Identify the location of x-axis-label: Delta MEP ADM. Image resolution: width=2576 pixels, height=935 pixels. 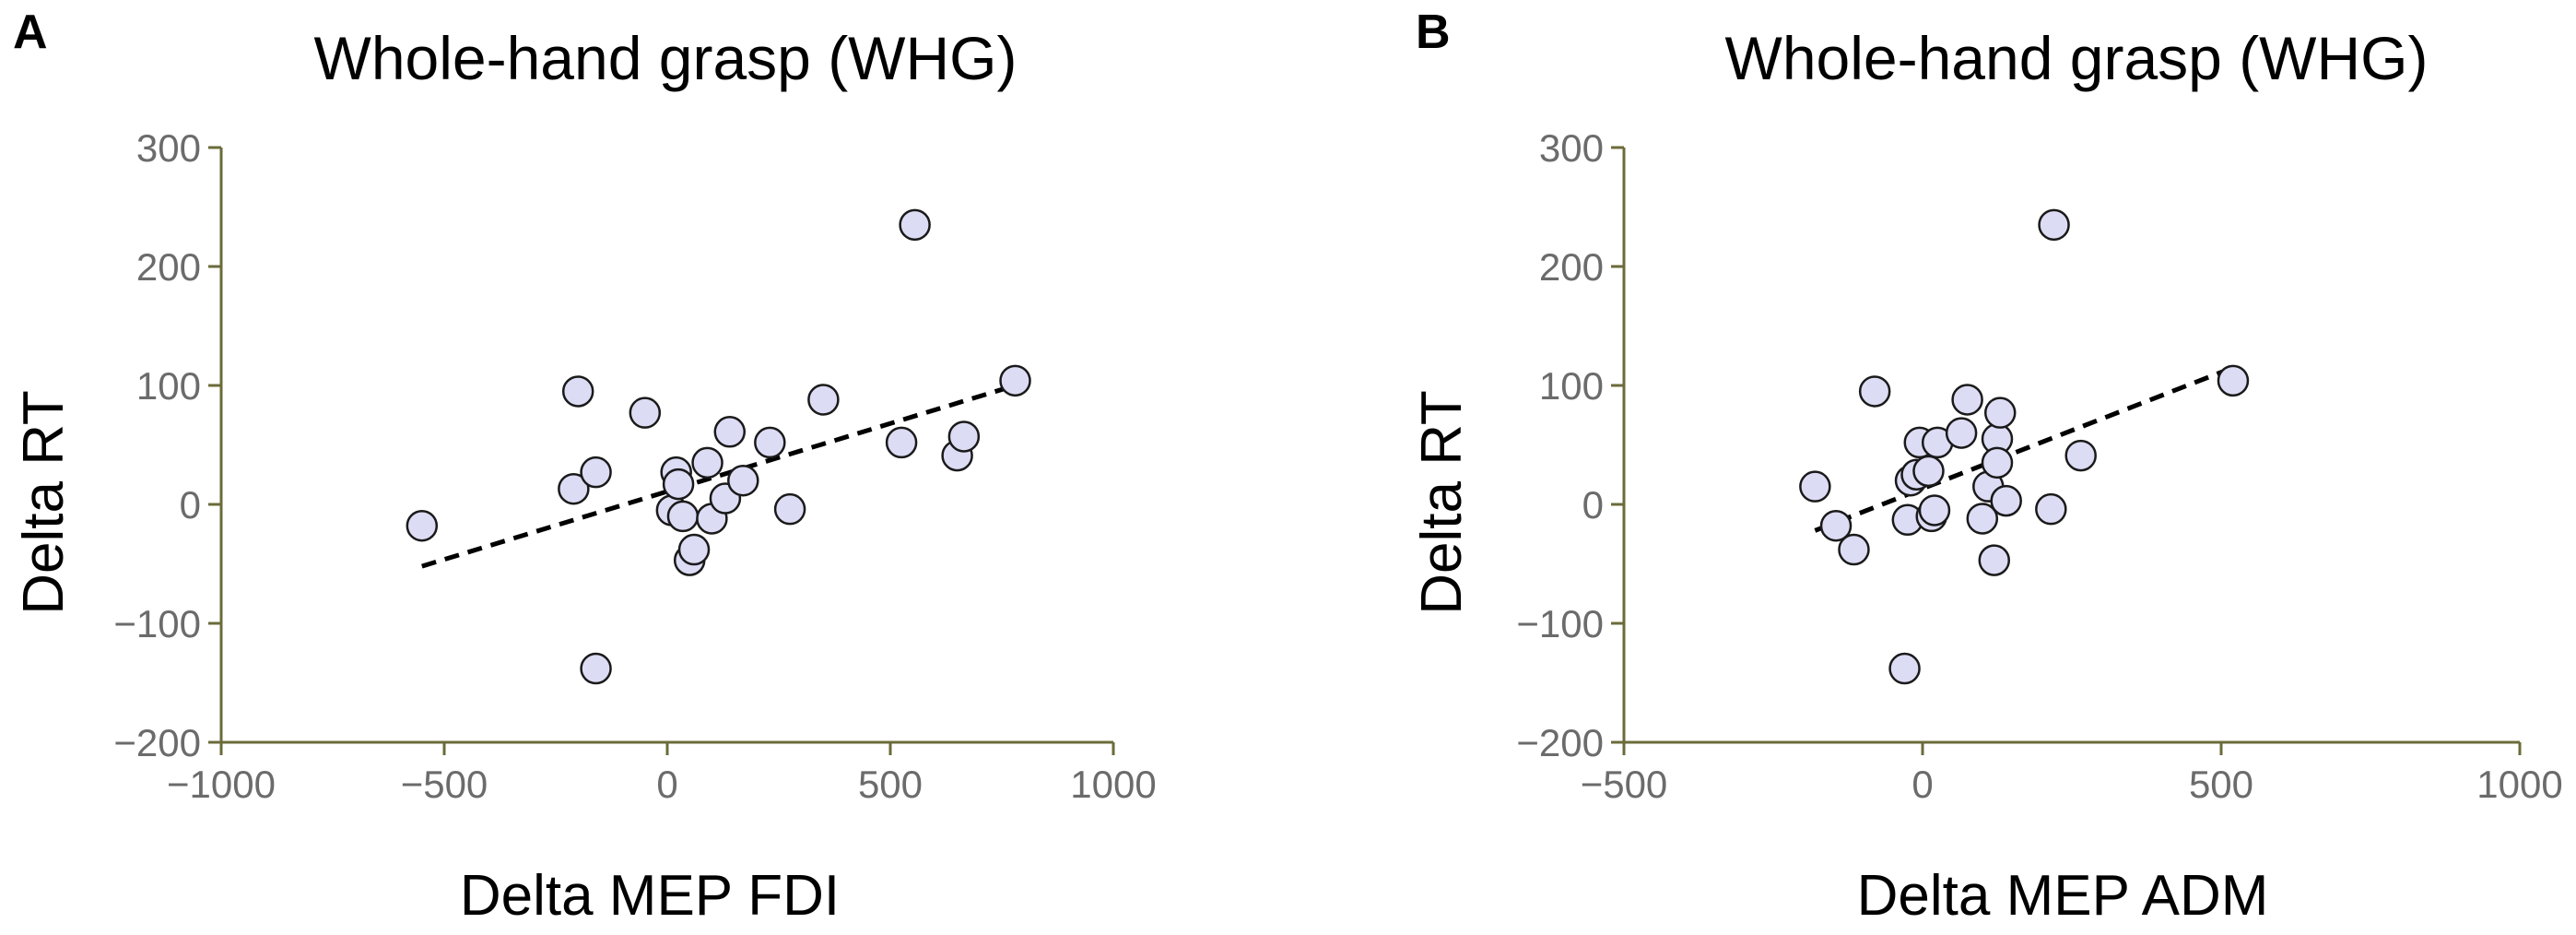
(2063, 896).